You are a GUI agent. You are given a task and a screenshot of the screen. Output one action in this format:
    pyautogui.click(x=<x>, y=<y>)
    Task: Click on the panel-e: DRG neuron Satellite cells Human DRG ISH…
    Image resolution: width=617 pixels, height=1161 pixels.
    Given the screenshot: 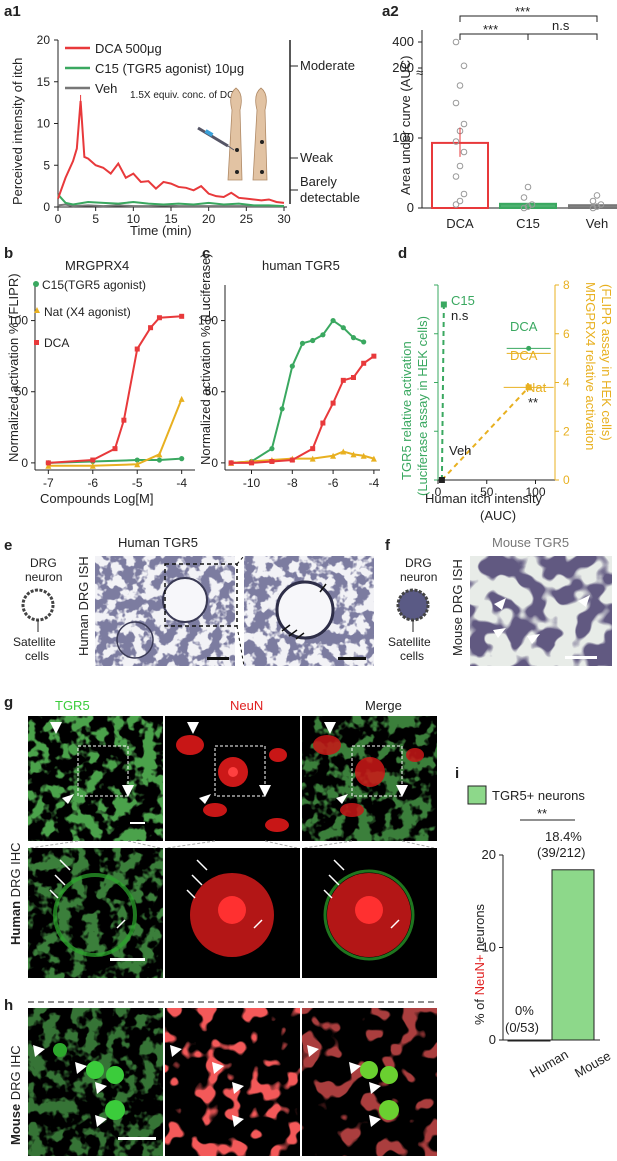 What is the action you would take?
    pyautogui.click(x=193, y=601)
    